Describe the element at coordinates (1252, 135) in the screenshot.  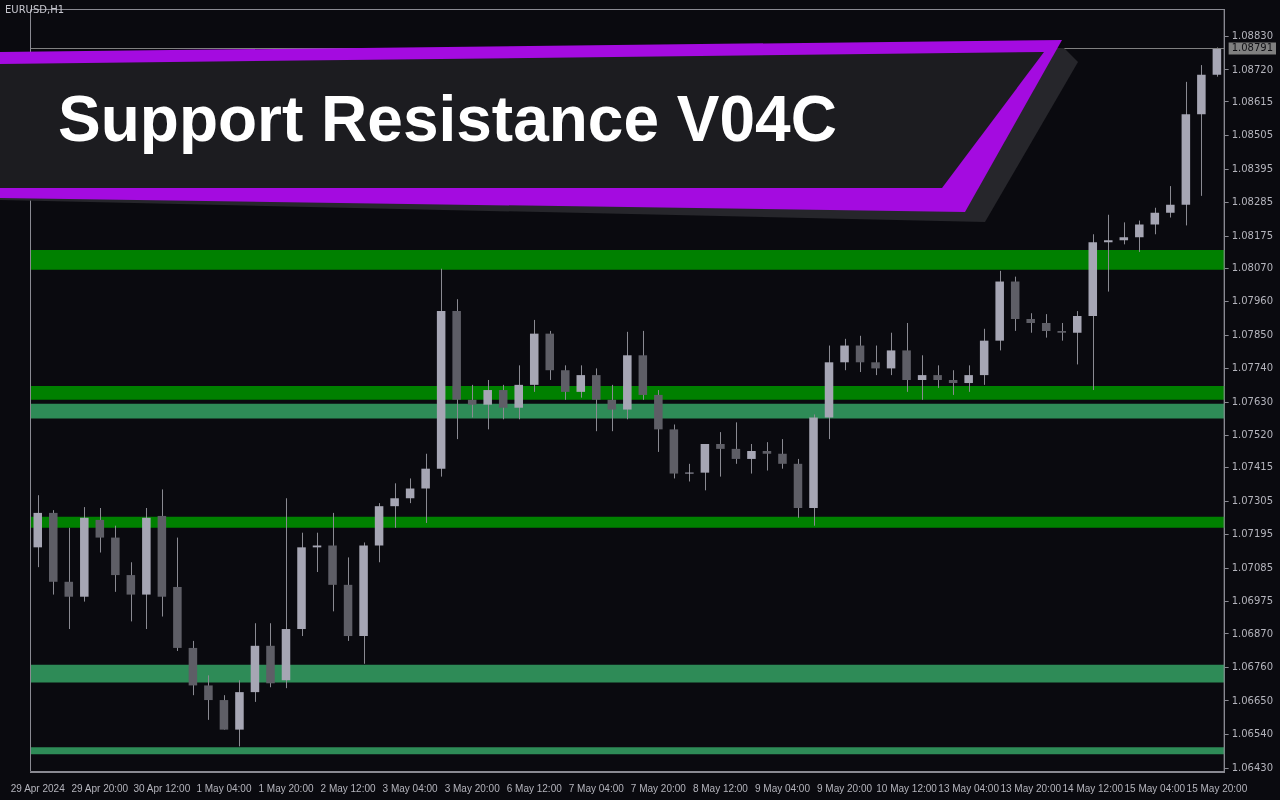
I see `y-tick-label: 1.08505` at that location.